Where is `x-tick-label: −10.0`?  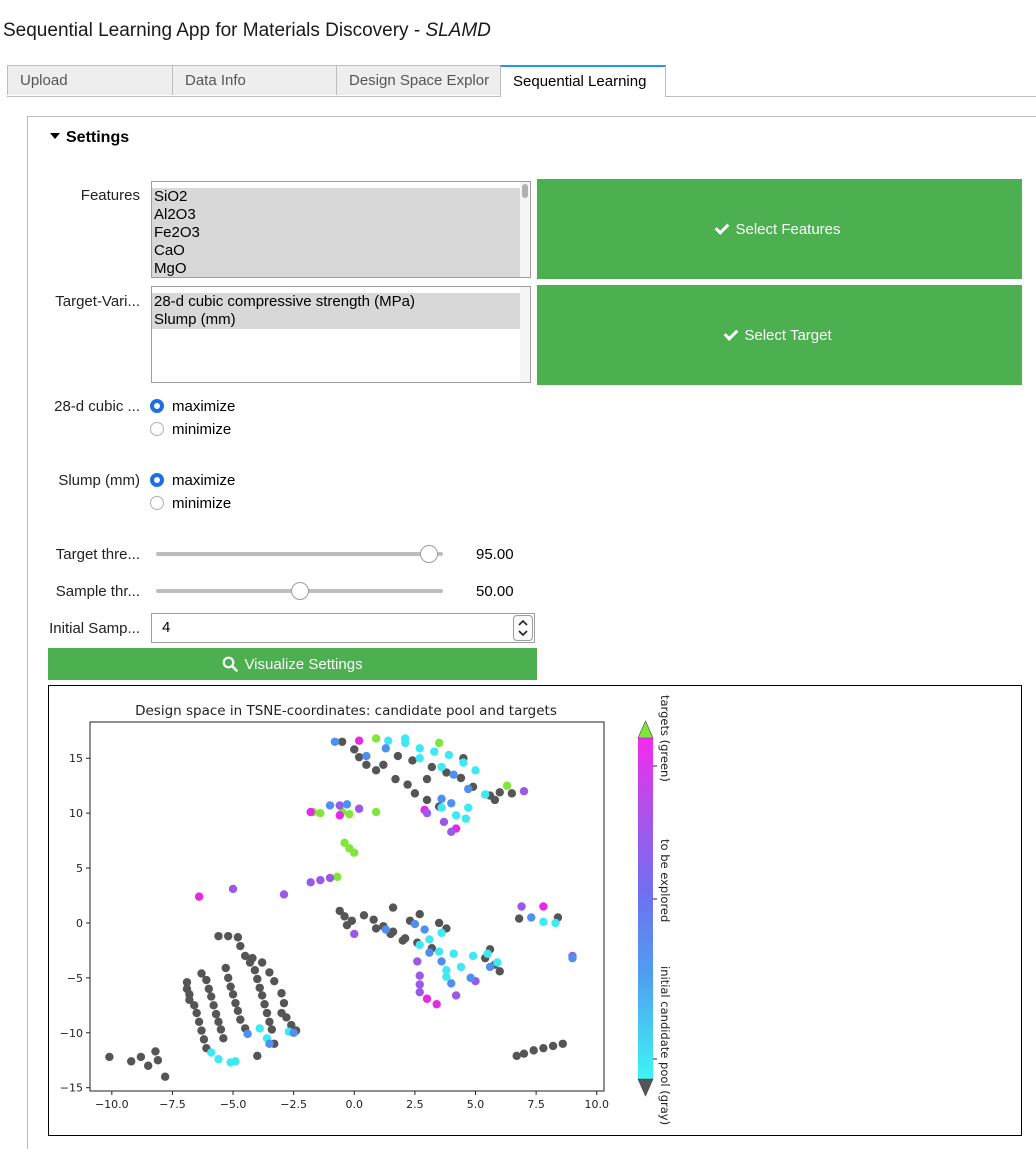 x-tick-label: −10.0 is located at coordinates (112, 1104).